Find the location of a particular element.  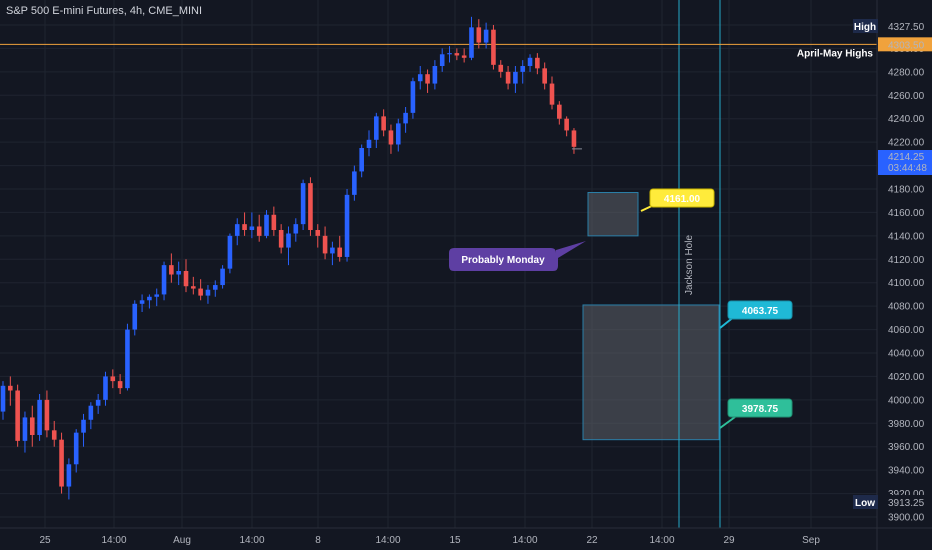

y-tick-label: 3940.00 is located at coordinates (906, 471).